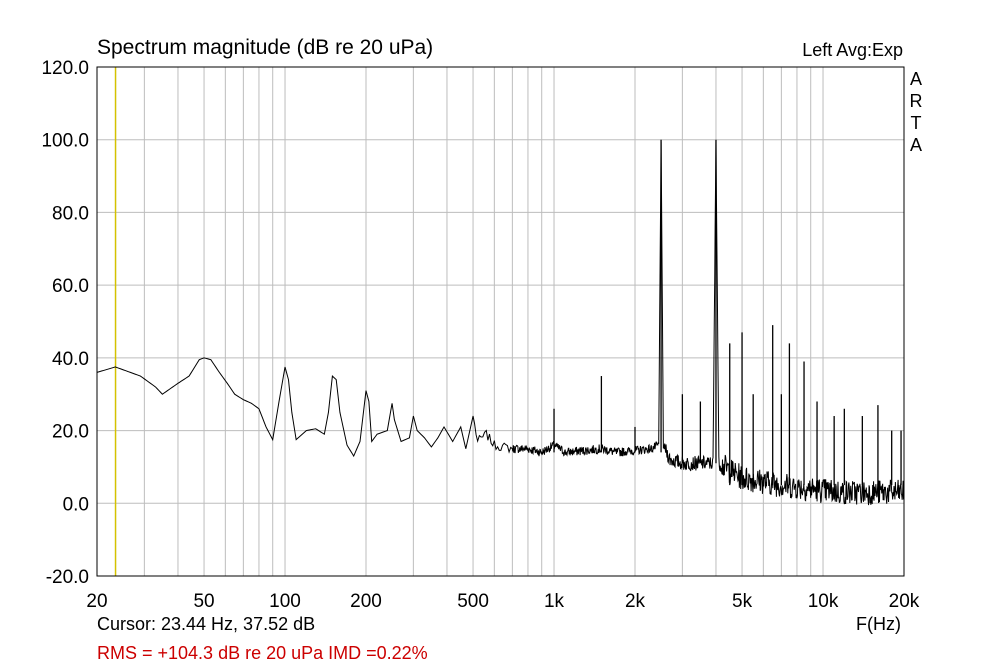  I want to click on y-tick-label: 100.0, so click(65, 141).